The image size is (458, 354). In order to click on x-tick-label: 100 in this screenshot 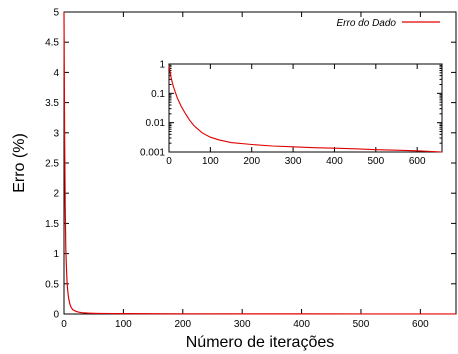, I will do `click(123, 324)`.